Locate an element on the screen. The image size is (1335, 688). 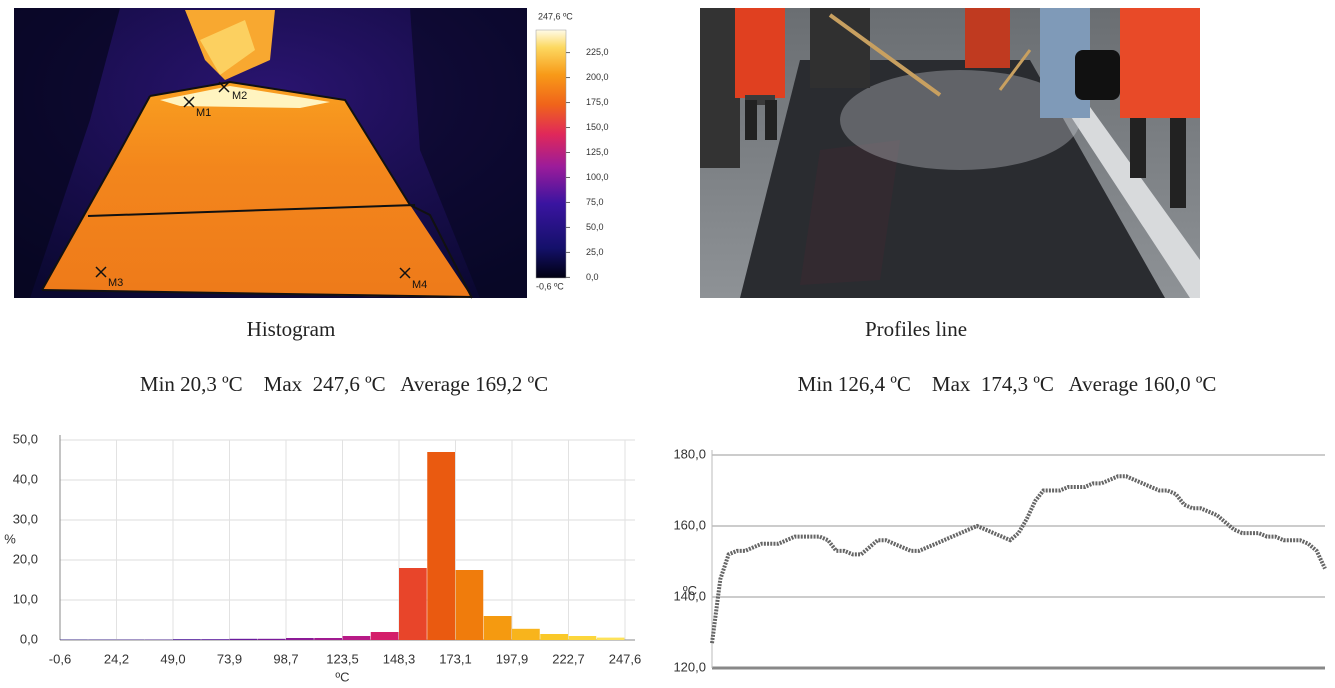
y-tick-label: 10,0 is located at coordinates (25, 598).